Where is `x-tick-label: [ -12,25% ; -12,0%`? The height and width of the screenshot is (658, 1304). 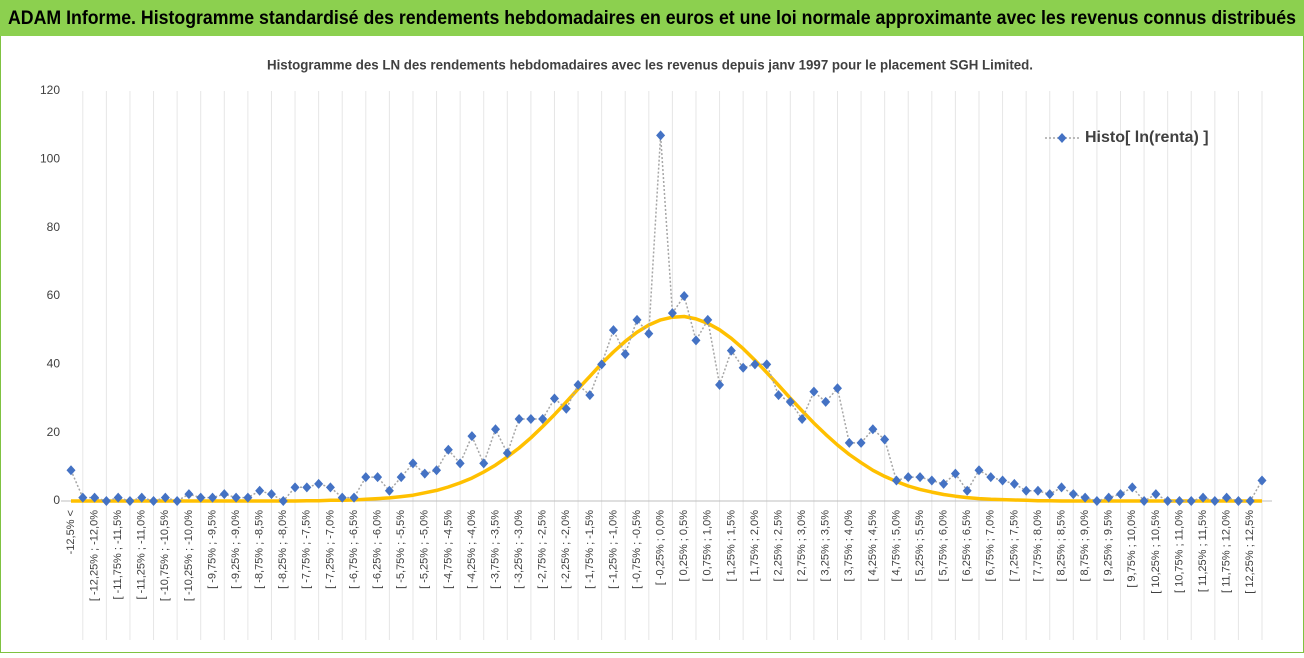 x-tick-label: [ -12,25% ; -12,0% is located at coordinates (94, 555).